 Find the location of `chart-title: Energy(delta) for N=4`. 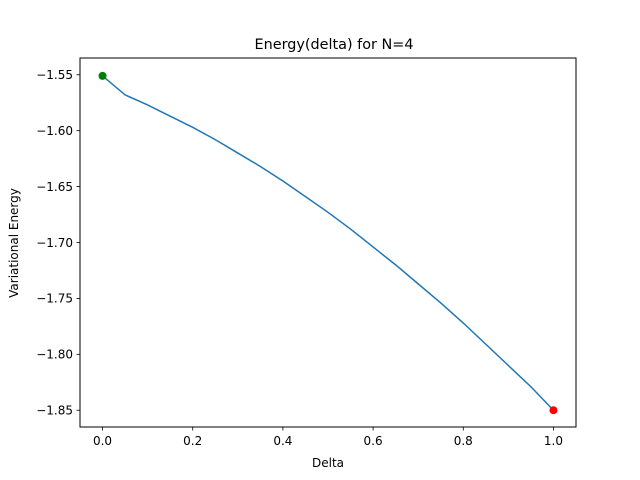

chart-title: Energy(delta) for N=4 is located at coordinates (334, 45).